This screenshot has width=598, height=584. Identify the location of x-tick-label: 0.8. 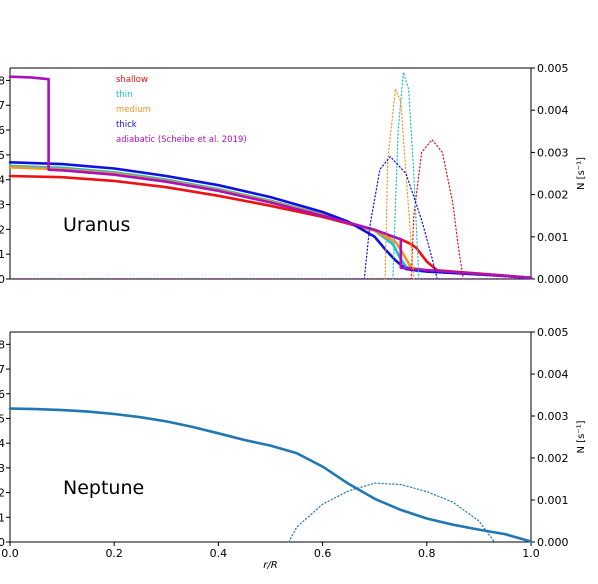
(427, 553).